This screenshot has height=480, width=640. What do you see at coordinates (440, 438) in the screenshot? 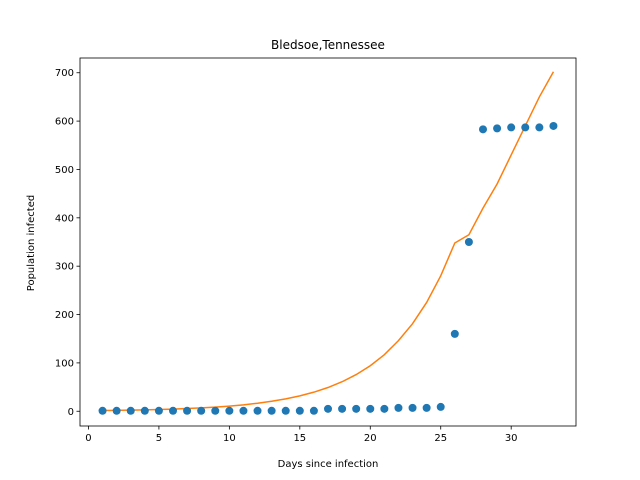
I see `x-tick-label: 25` at bounding box center [440, 438].